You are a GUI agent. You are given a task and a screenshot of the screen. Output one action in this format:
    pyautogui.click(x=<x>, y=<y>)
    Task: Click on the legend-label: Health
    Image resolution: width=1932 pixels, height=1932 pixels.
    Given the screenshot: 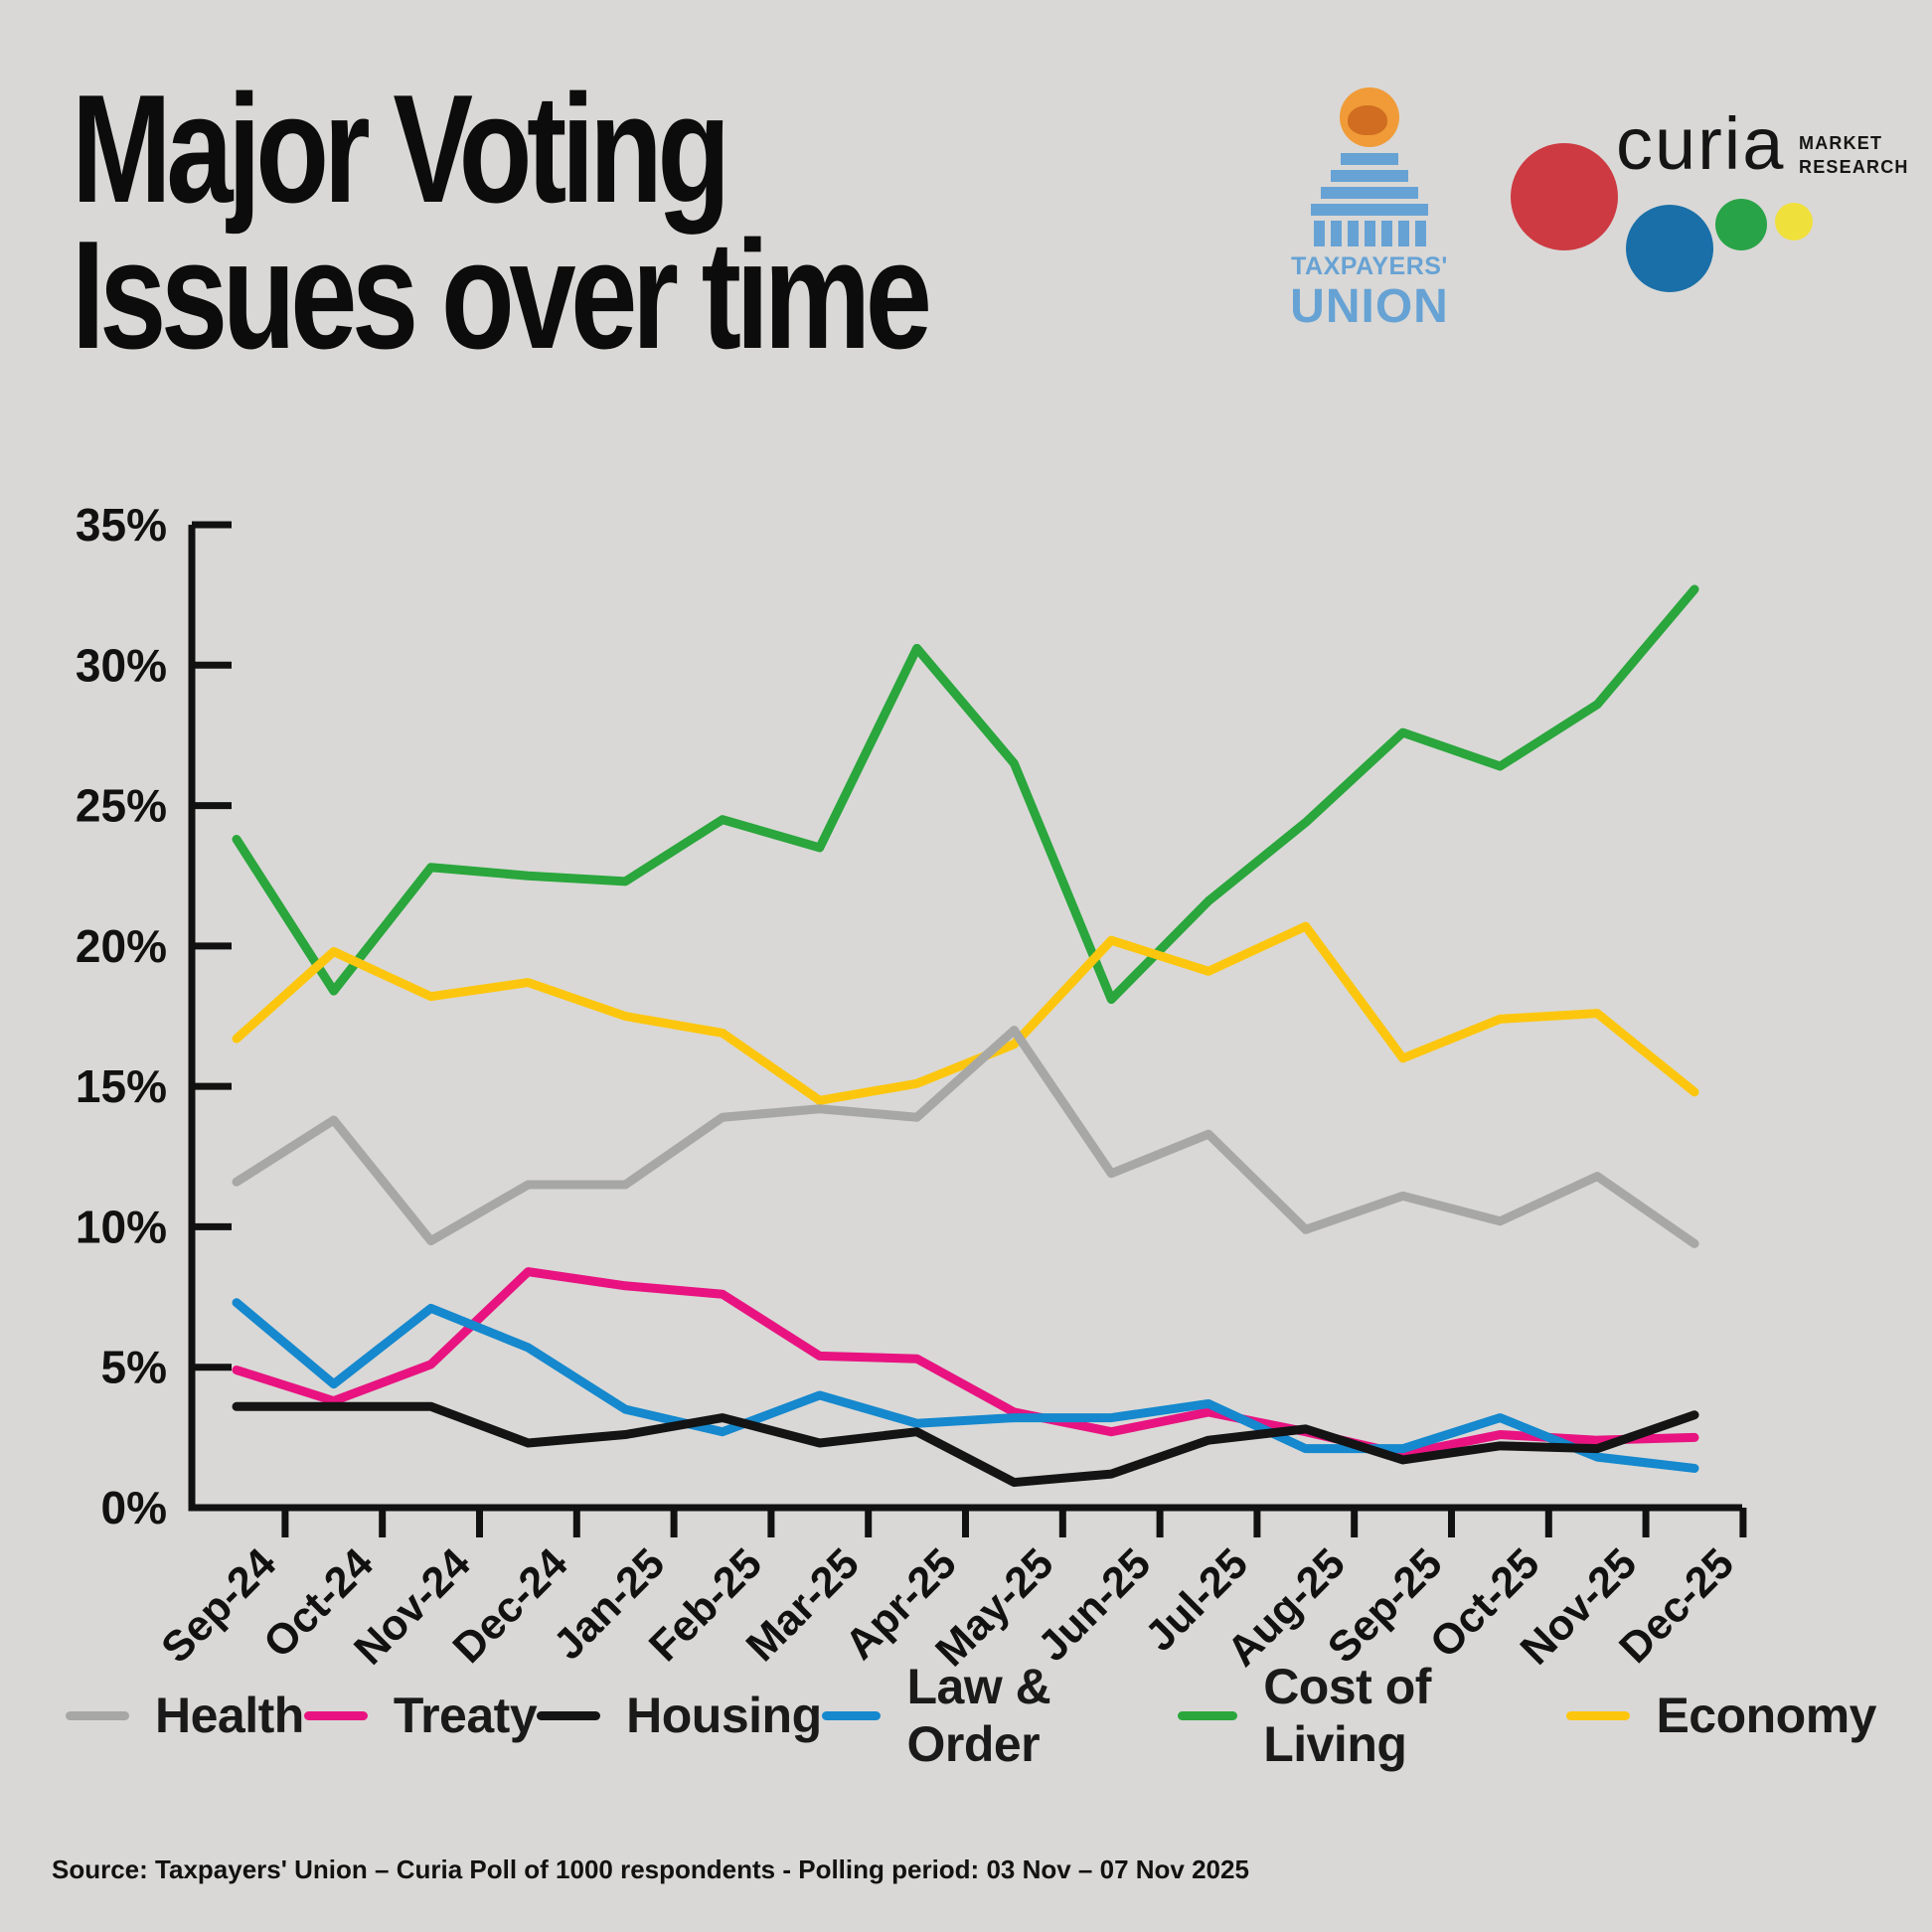 What is the action you would take?
    pyautogui.click(x=229, y=1715)
    